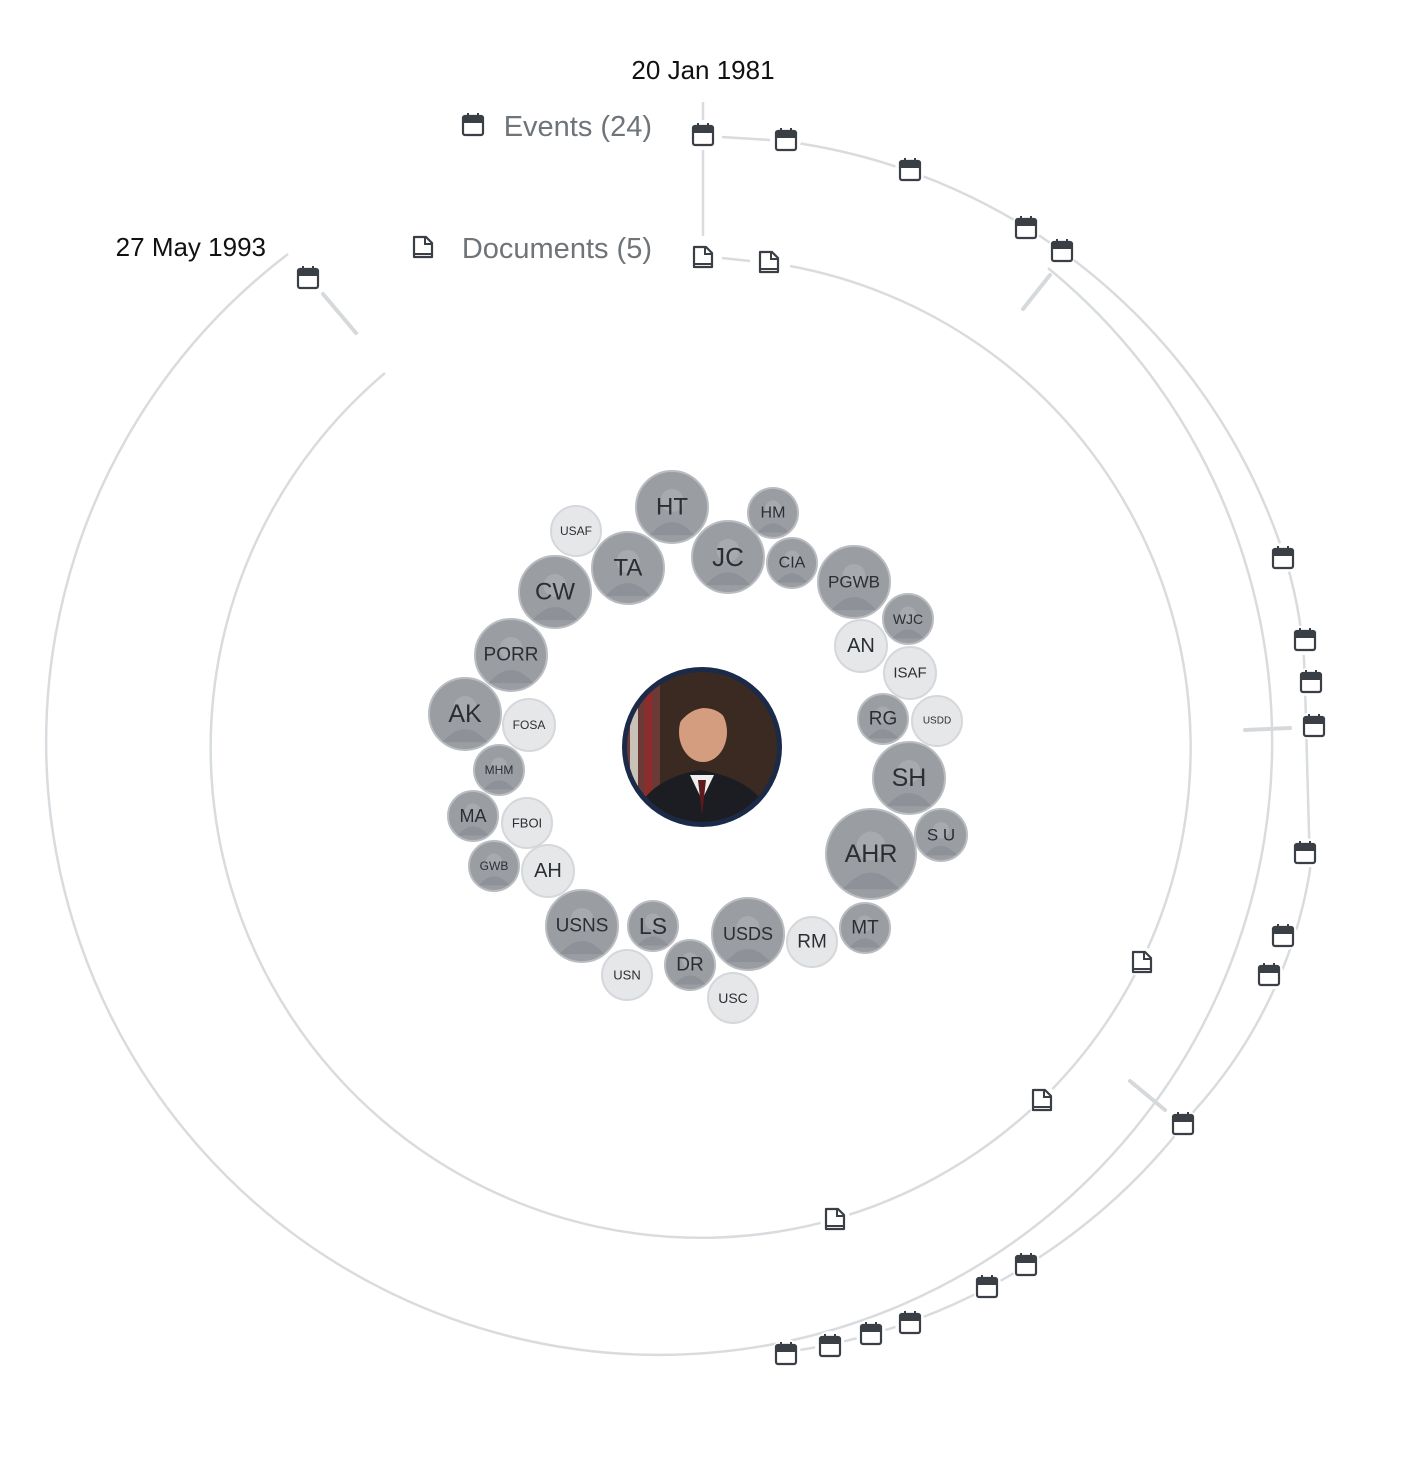 The width and height of the screenshot is (1426, 1462). I want to click on entity-bubble: USC, so click(733, 998).